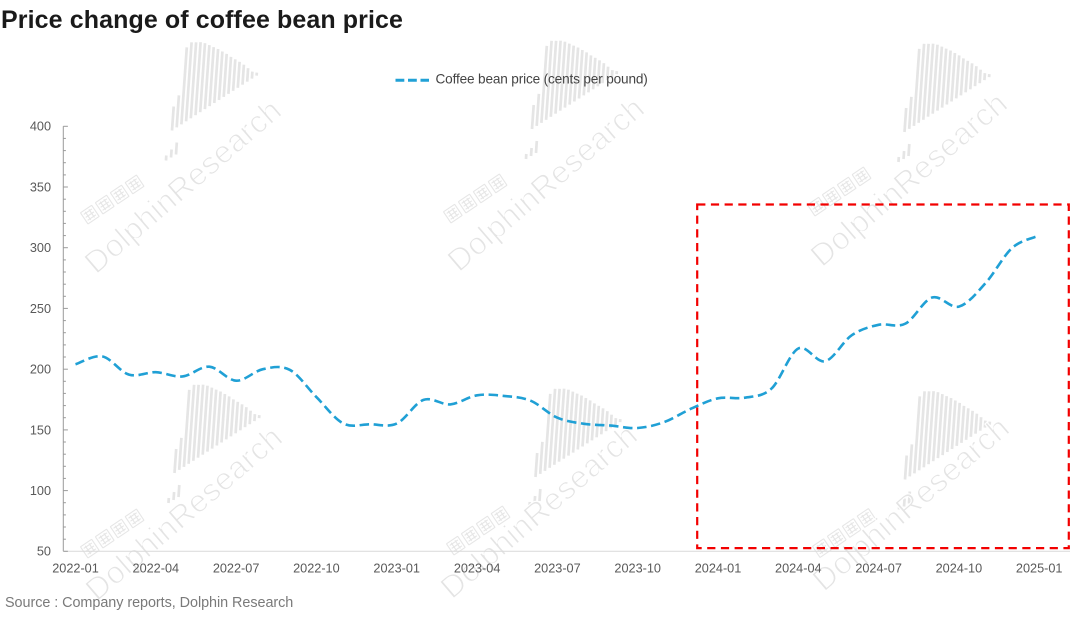  What do you see at coordinates (40, 491) in the screenshot?
I see `svg-text: 100` at bounding box center [40, 491].